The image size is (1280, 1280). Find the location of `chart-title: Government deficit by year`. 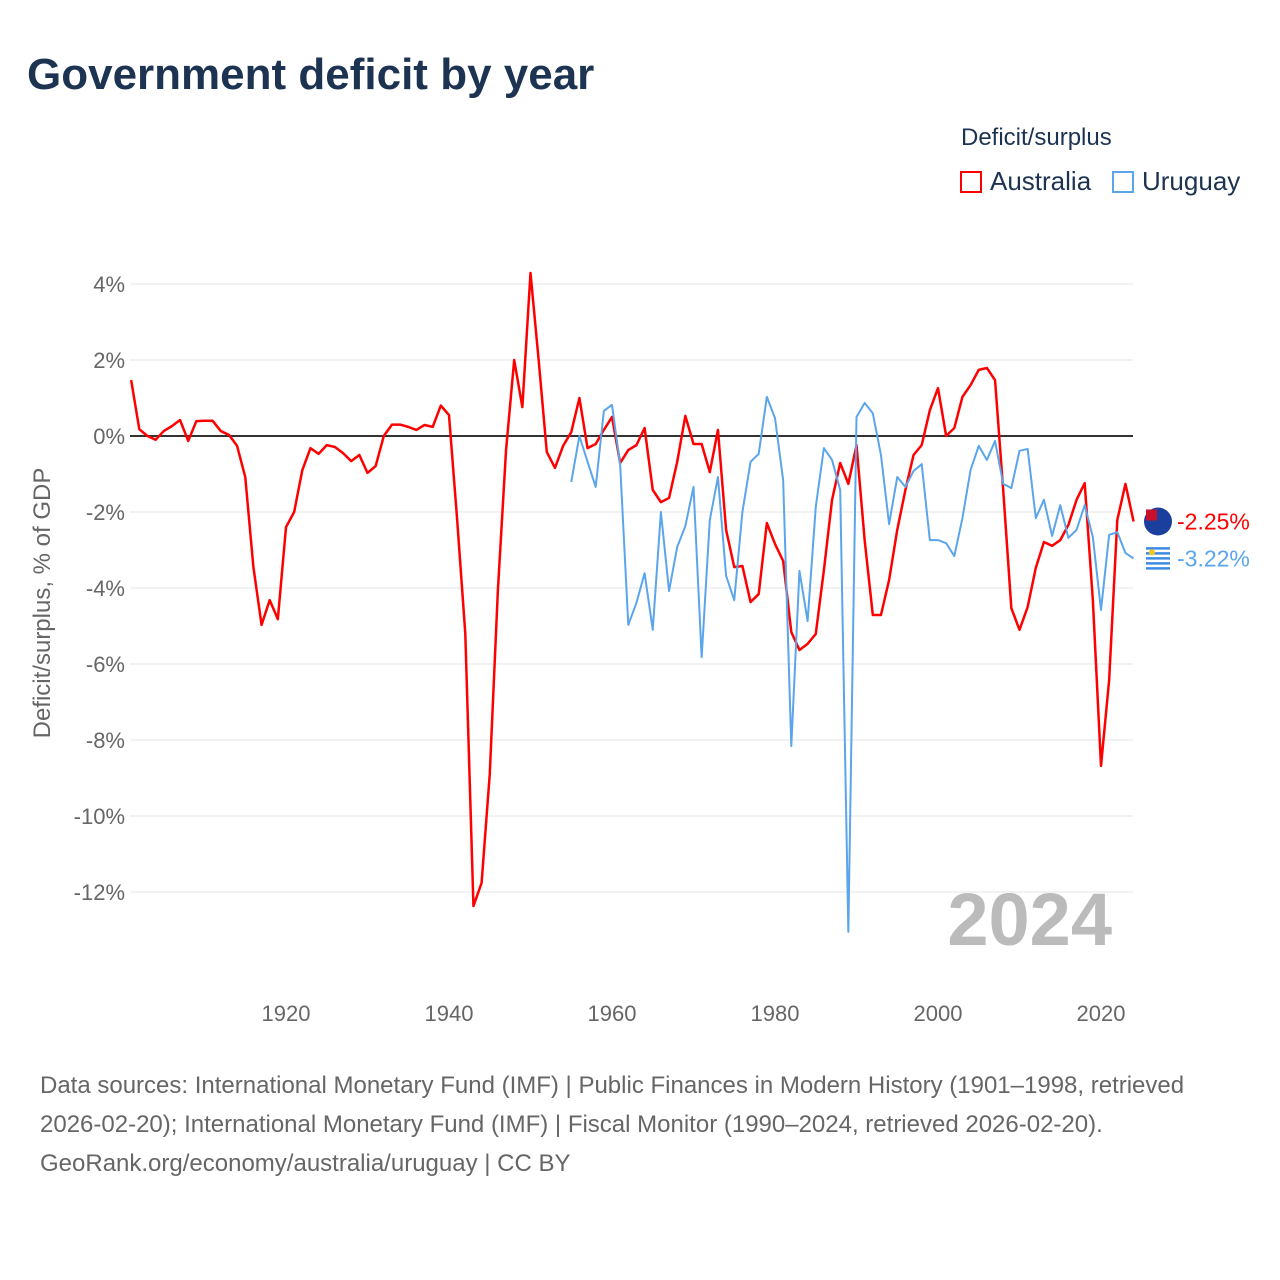

chart-title: Government deficit by year is located at coordinates (311, 74).